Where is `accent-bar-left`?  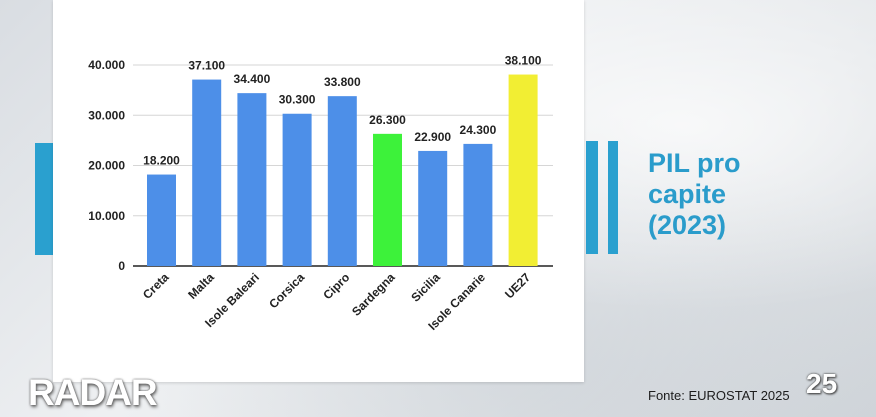 accent-bar-left is located at coordinates (44, 199).